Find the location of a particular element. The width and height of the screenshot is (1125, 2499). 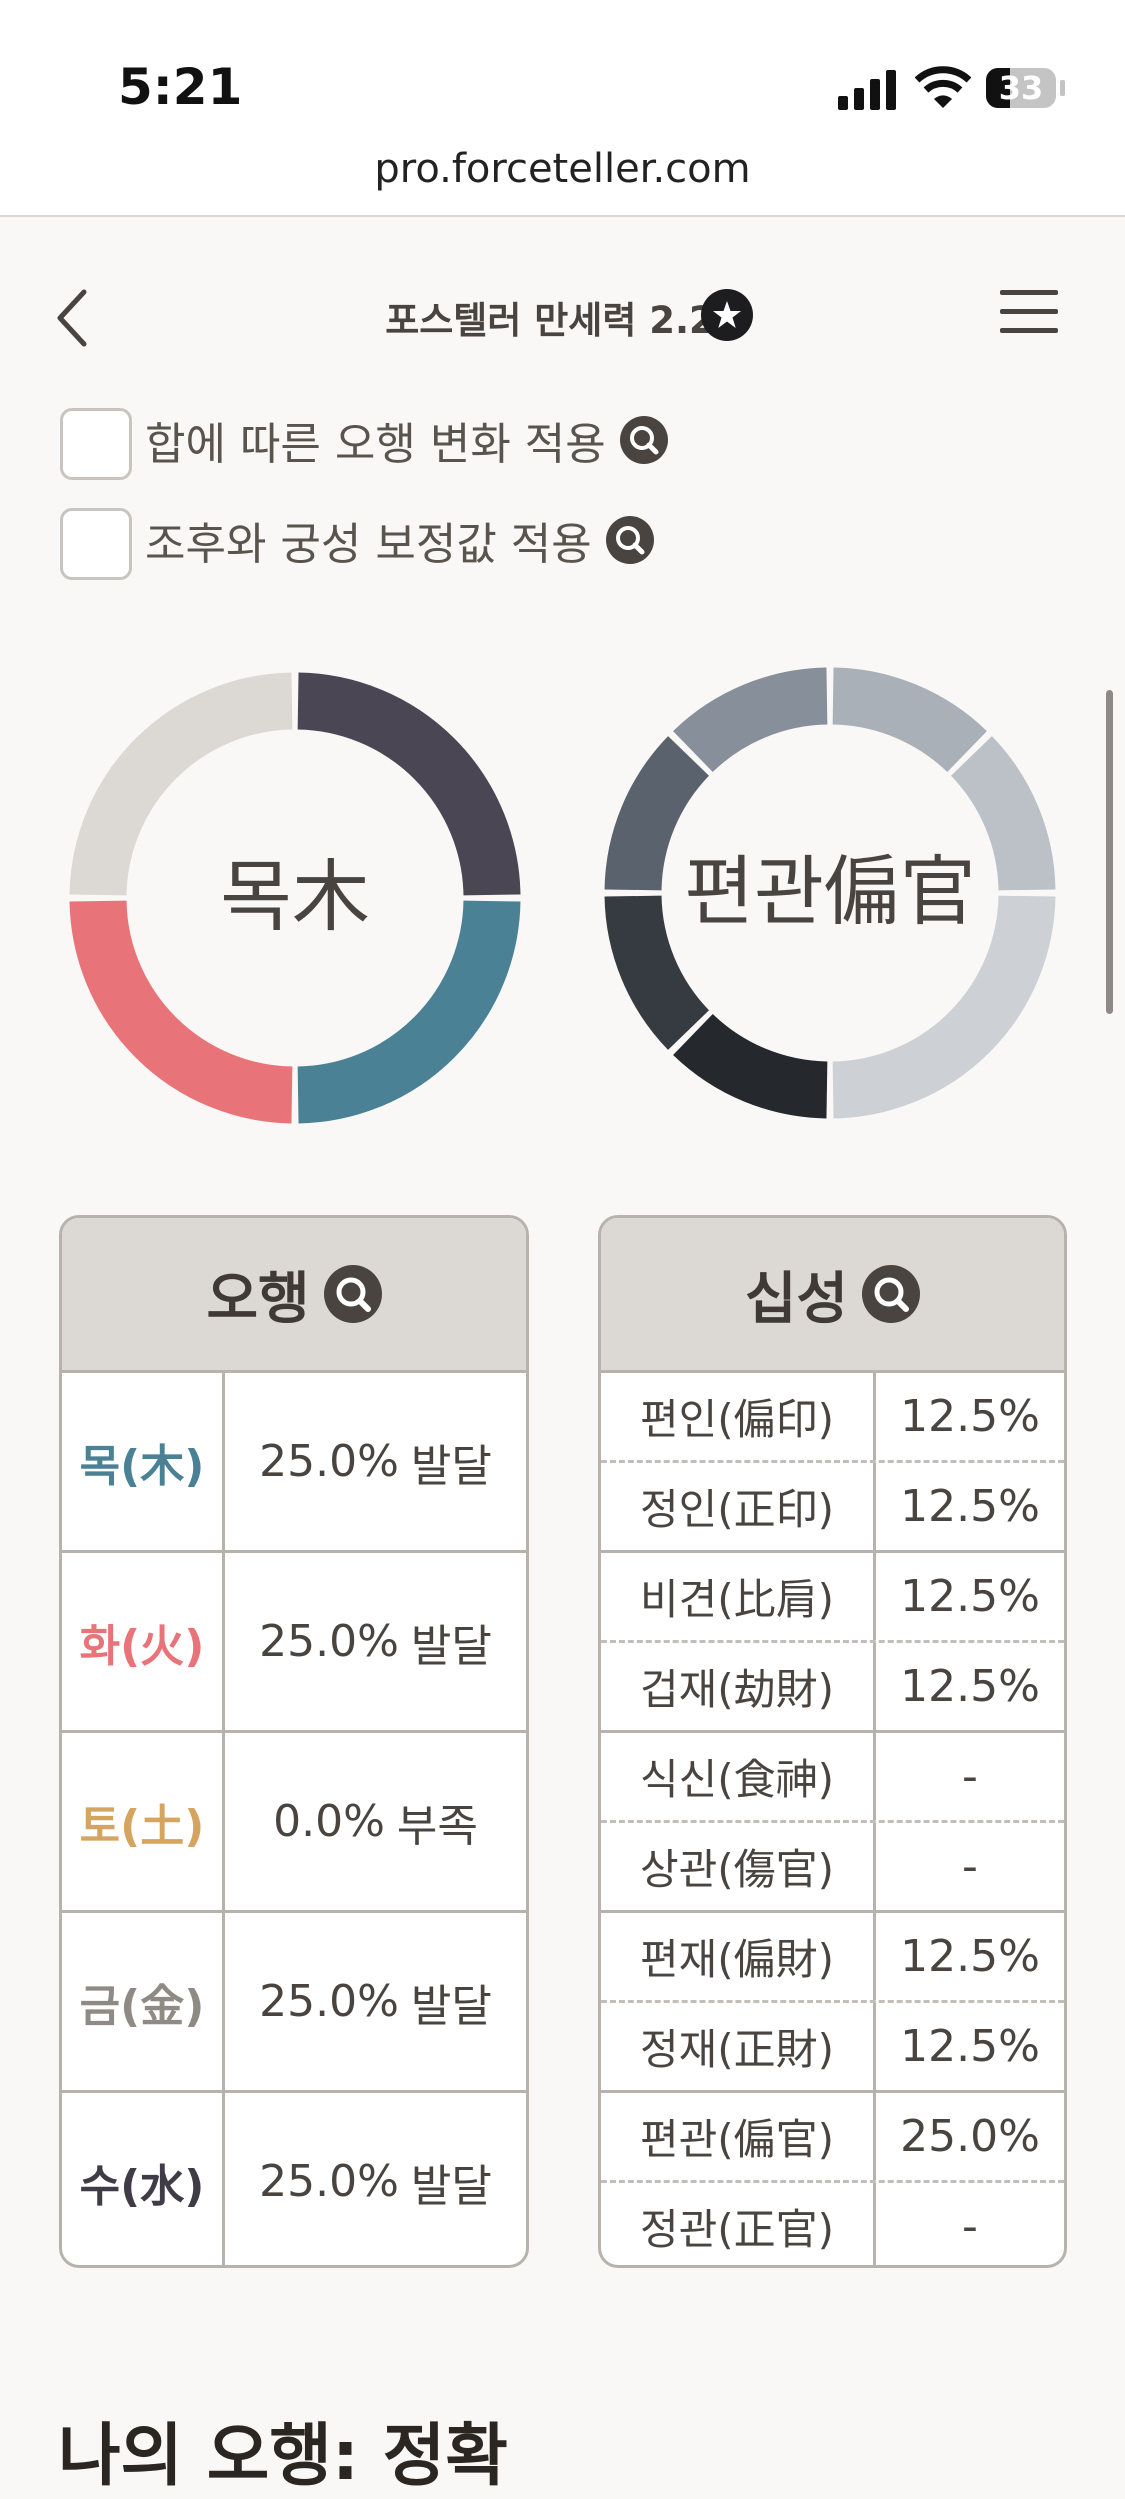

element-name: 화(火) is located at coordinates (143, 1641).